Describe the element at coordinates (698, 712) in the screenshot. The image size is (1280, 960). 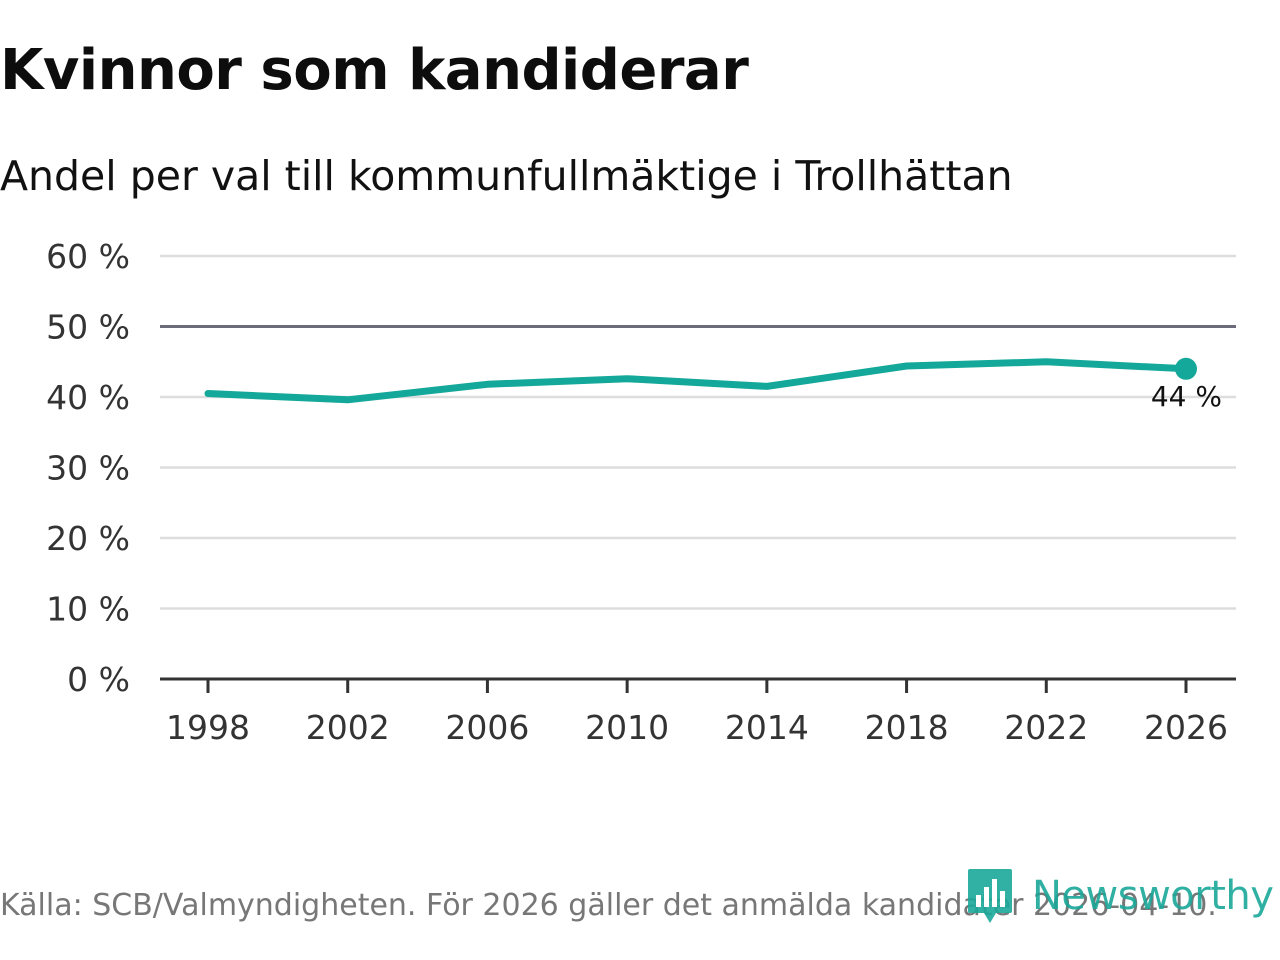
I see `x-axis: 1998 2002 2006 2010 2014 2018 2022 2026` at that location.